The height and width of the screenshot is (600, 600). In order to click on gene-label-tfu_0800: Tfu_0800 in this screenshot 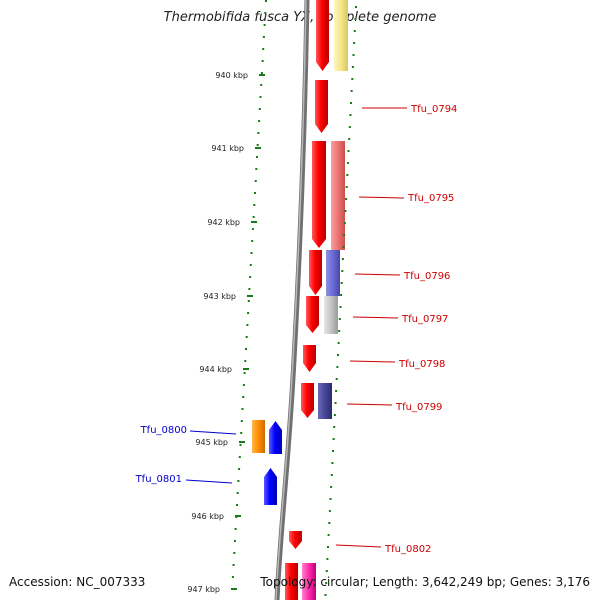, I will do `click(163, 430)`.